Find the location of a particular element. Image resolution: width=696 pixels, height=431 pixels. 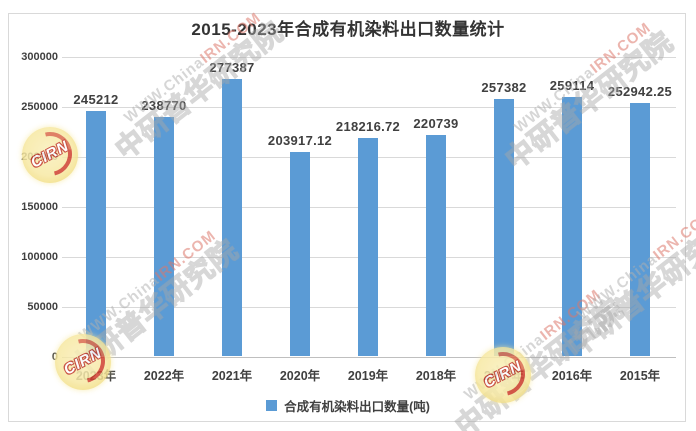

x-axis-tick-label: 2019年 is located at coordinates (368, 376).